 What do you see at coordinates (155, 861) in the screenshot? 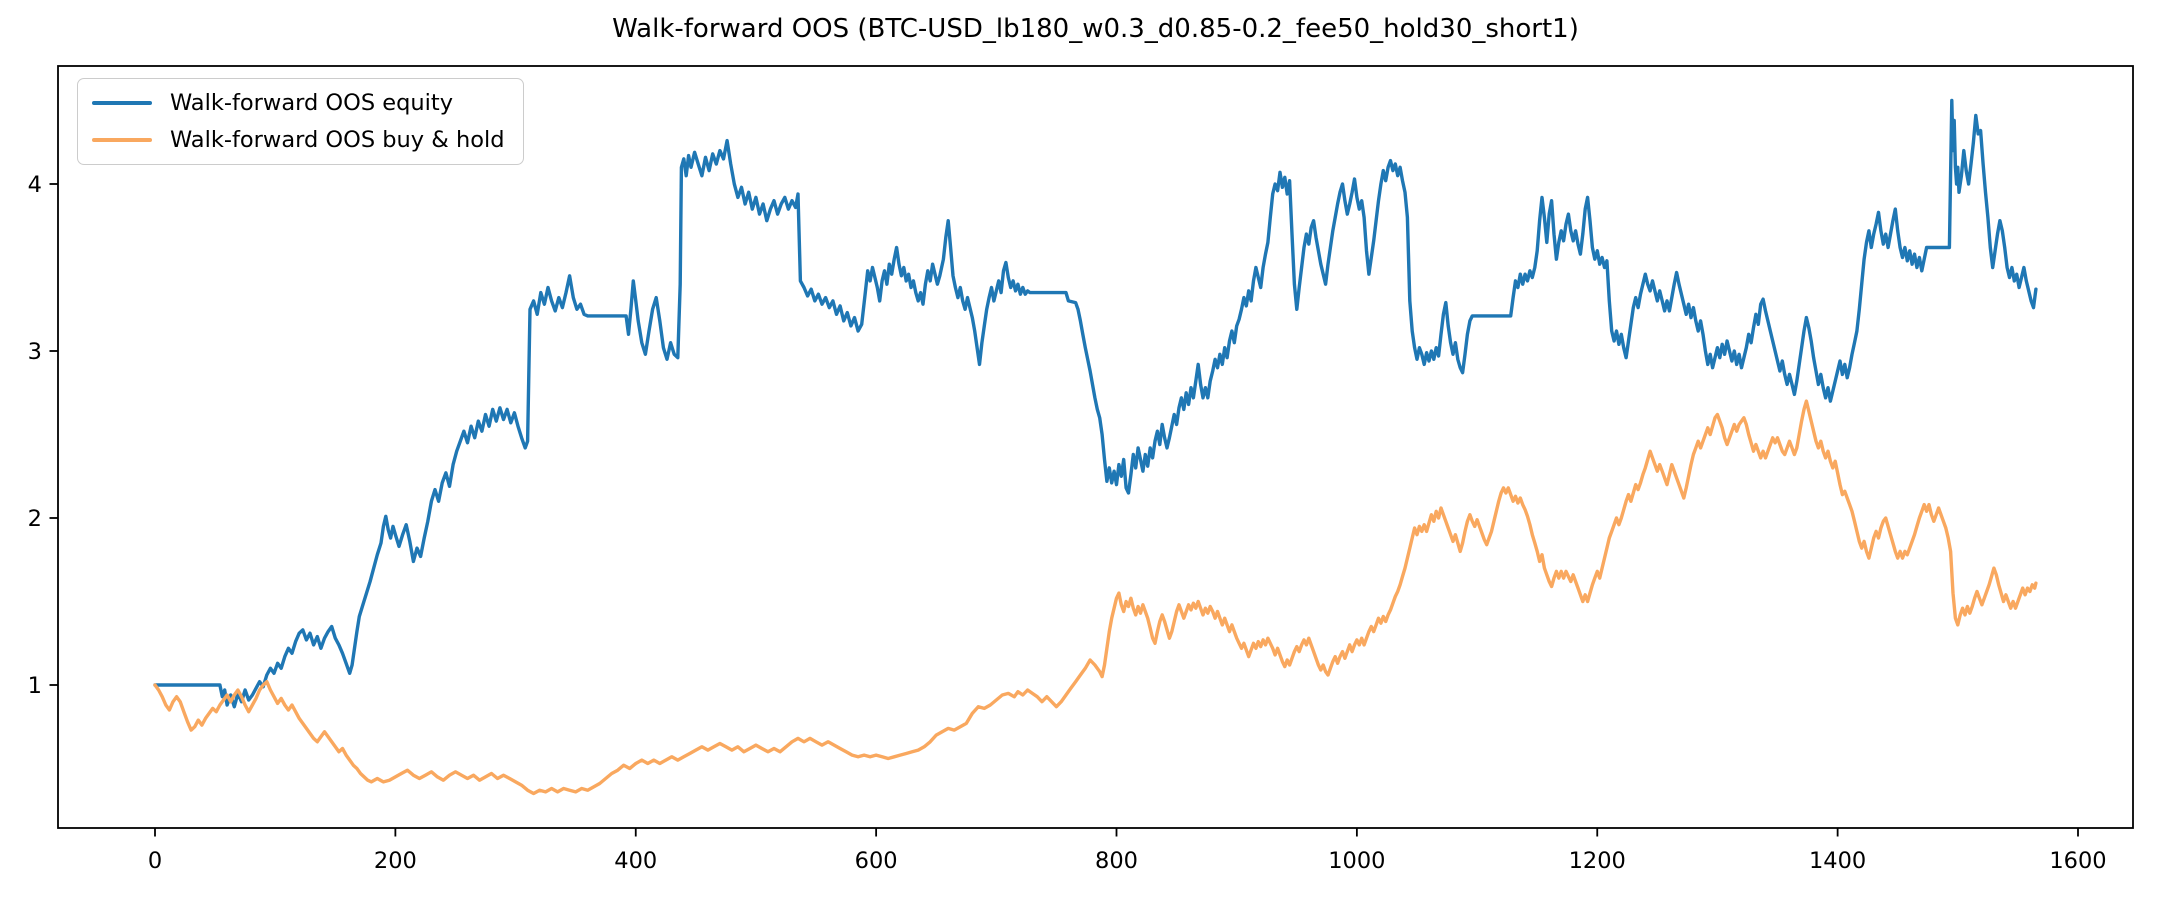
I see `x-tick-label: 0` at bounding box center [155, 861].